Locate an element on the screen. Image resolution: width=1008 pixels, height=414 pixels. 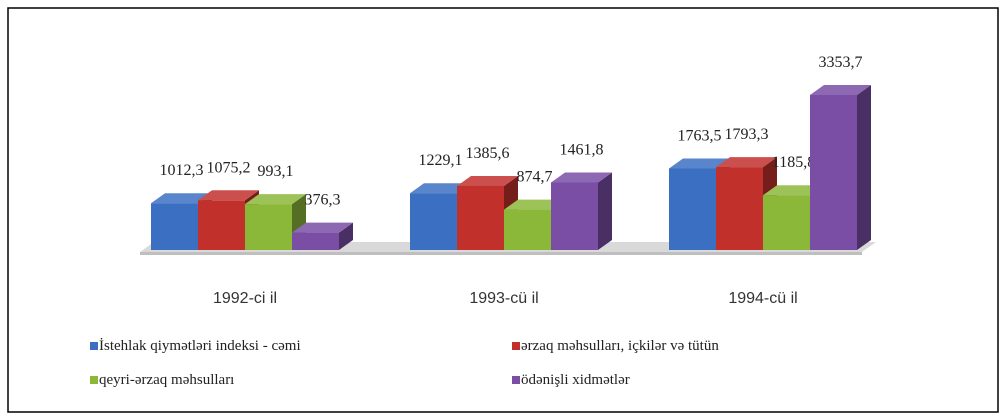
data-label: 3353,7 is located at coordinates (841, 62).